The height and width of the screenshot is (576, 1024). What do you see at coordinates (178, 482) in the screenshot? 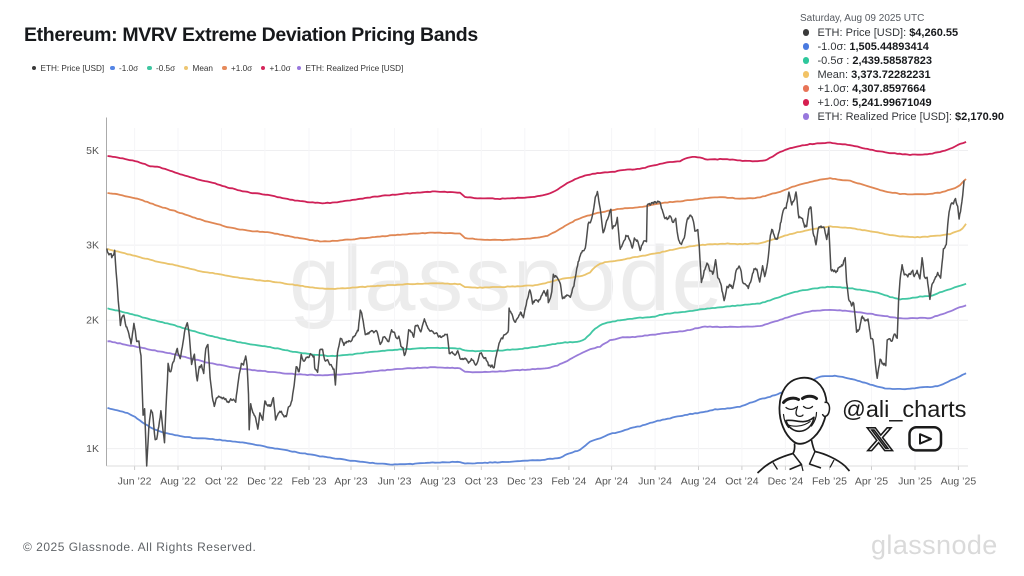
I see `svg-text: Aug ’22` at bounding box center [178, 482].